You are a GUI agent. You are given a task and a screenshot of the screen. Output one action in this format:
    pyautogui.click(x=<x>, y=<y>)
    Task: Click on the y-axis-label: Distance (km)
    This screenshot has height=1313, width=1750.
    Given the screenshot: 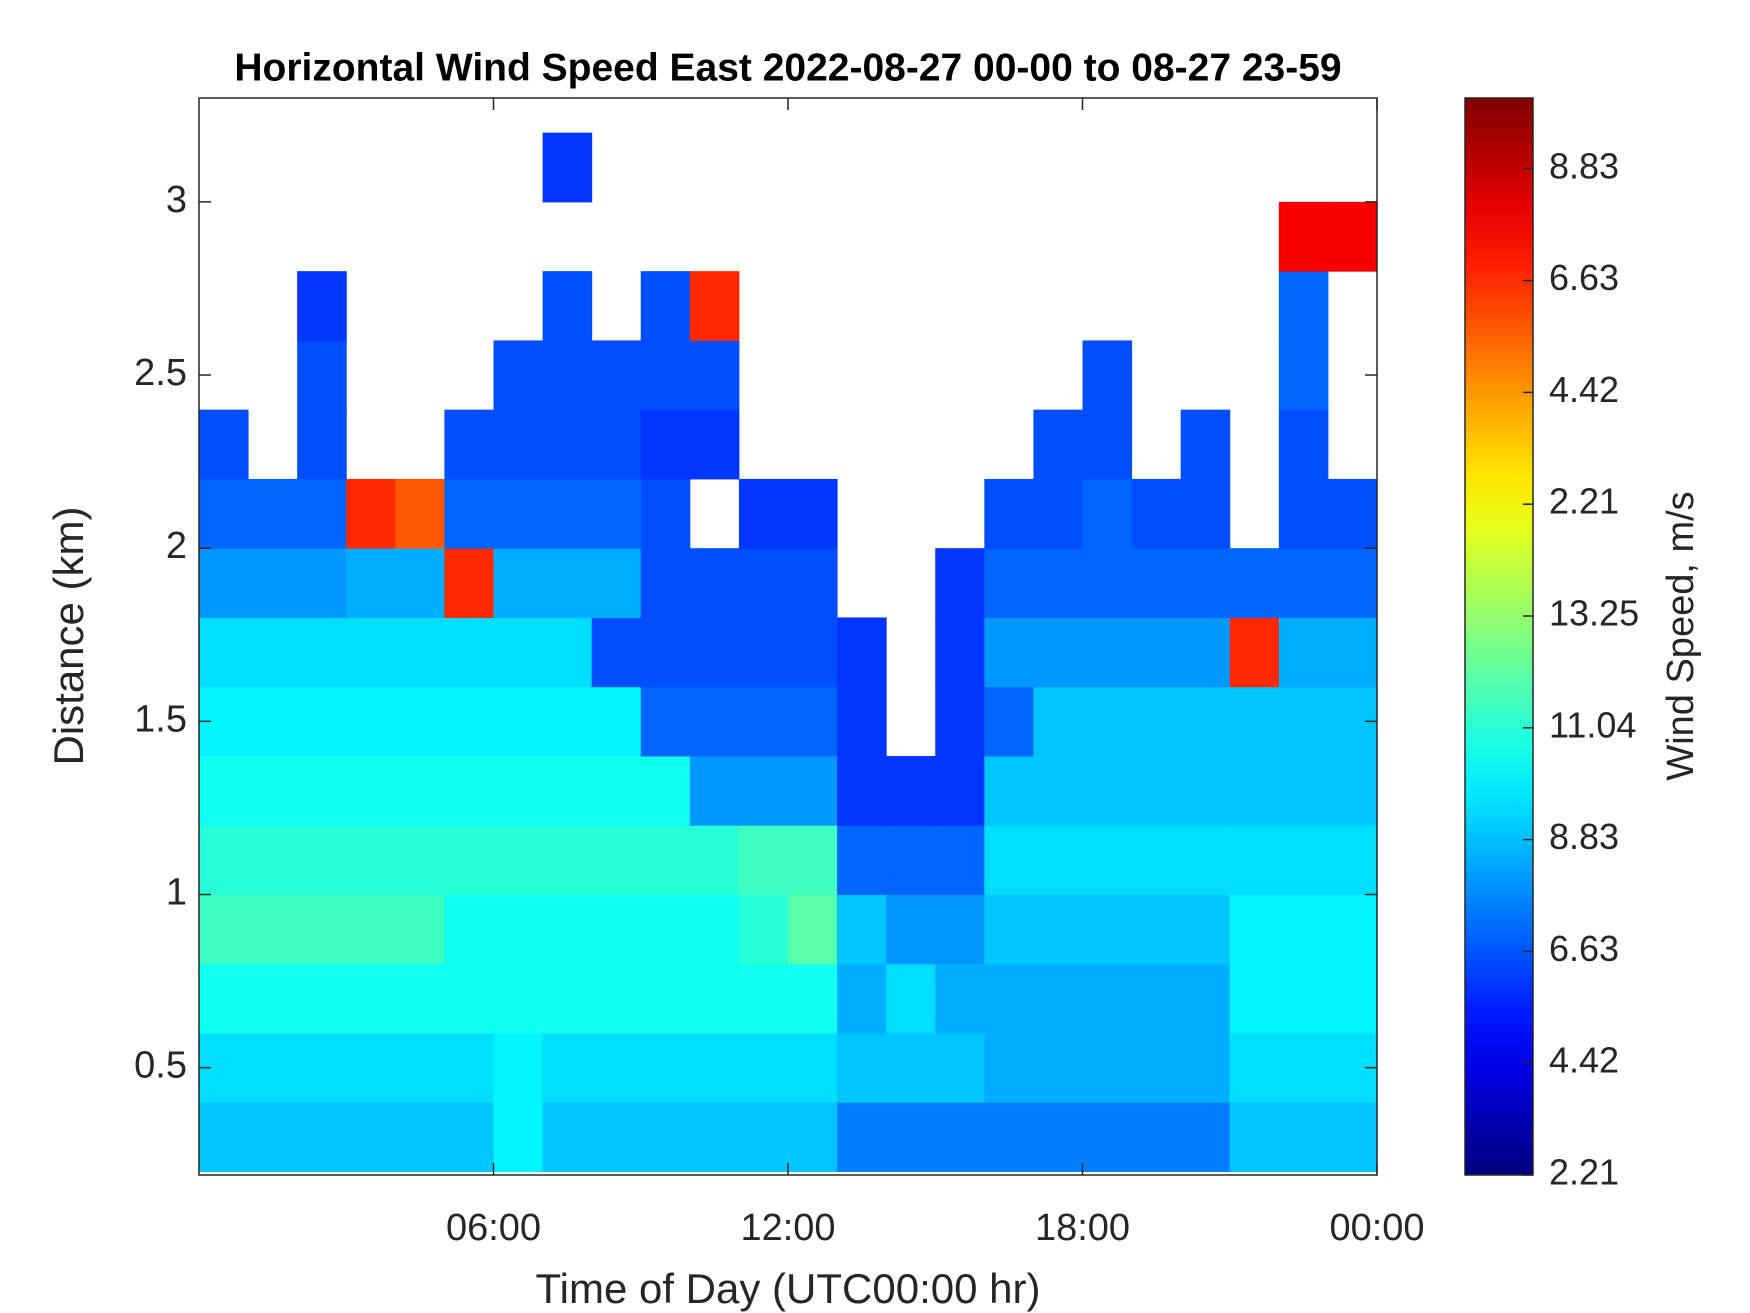 What is the action you would take?
    pyautogui.click(x=68, y=635)
    